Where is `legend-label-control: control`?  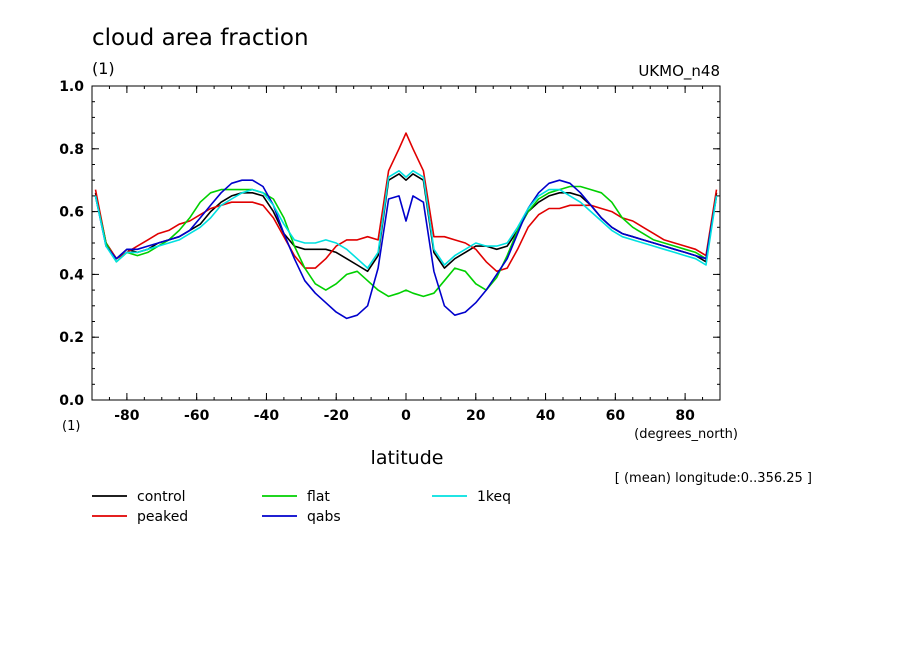 legend-label-control: control is located at coordinates (161, 497).